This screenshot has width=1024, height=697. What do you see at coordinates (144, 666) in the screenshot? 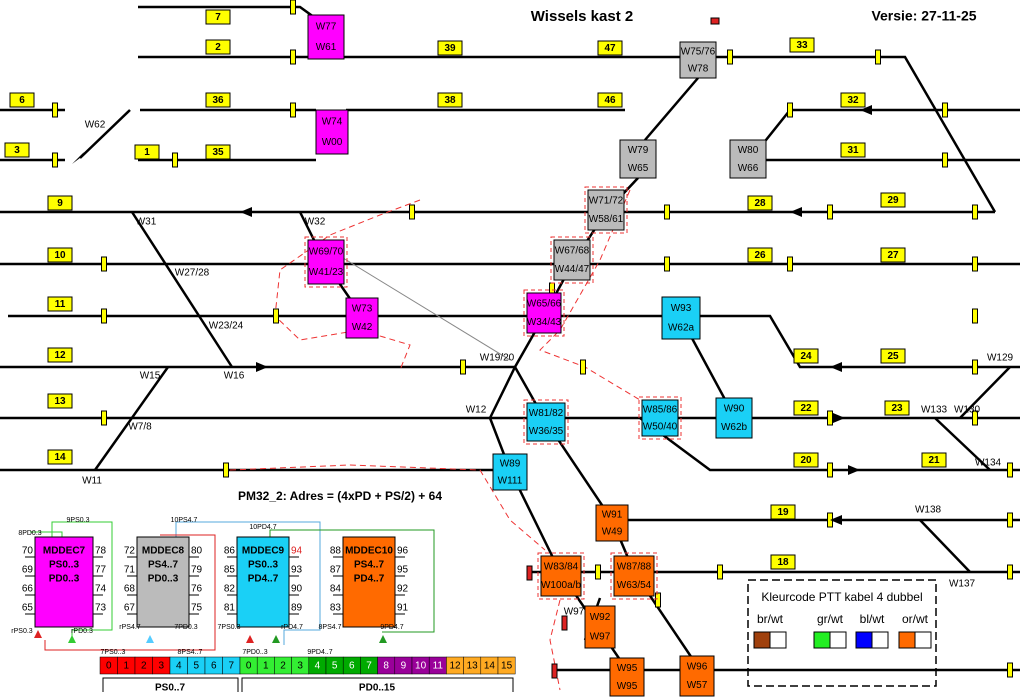
I see `bus-cell-label: 2` at bounding box center [144, 666].